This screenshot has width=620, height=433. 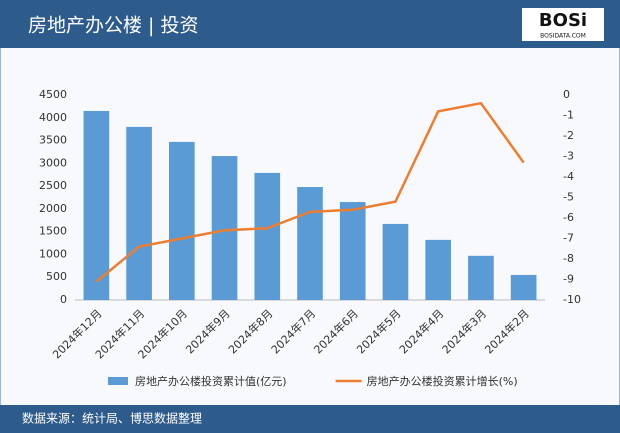 I want to click on y-tick-label: 1000, so click(x=53, y=253).